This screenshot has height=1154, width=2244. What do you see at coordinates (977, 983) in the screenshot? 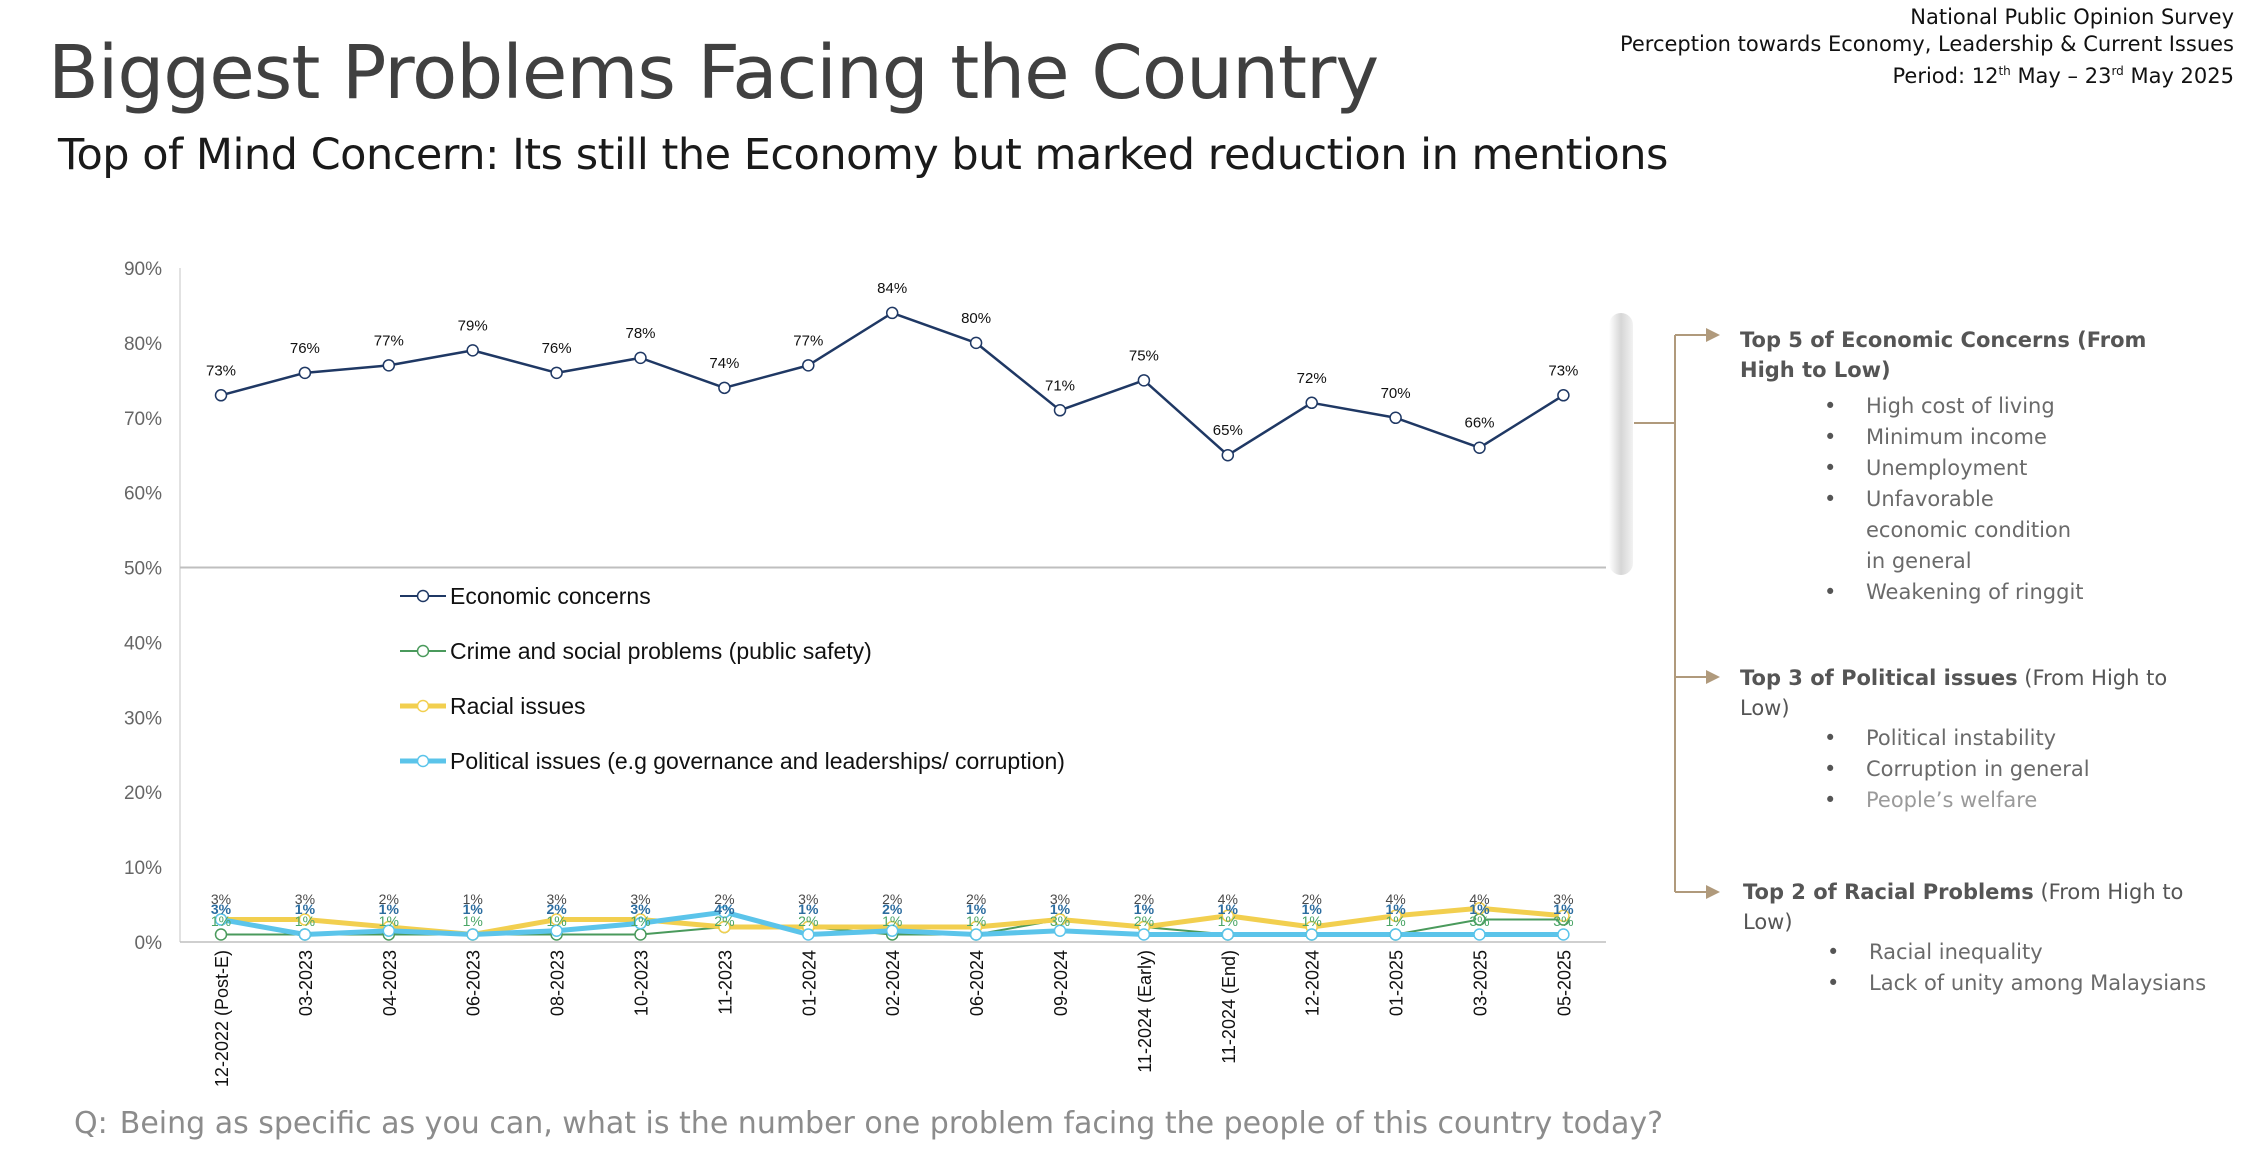
I see `x-tick-label: 06-2024` at bounding box center [977, 983].